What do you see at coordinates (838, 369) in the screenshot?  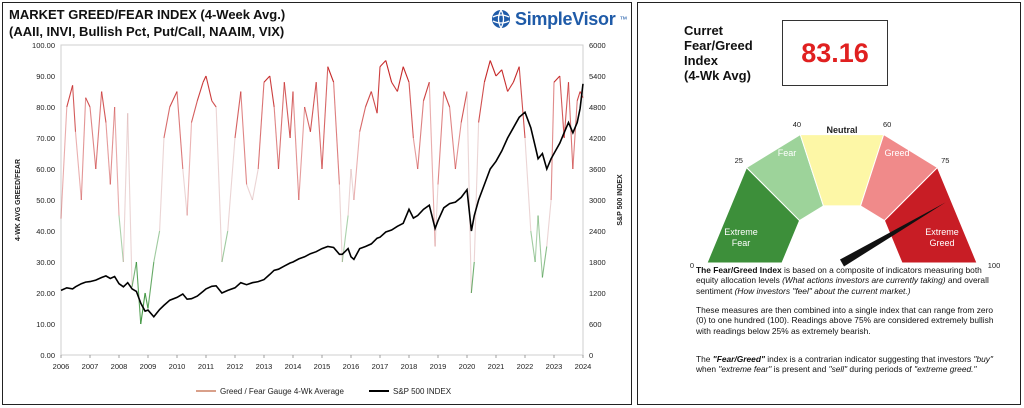 I see `desc-italic: "sell"` at bounding box center [838, 369].